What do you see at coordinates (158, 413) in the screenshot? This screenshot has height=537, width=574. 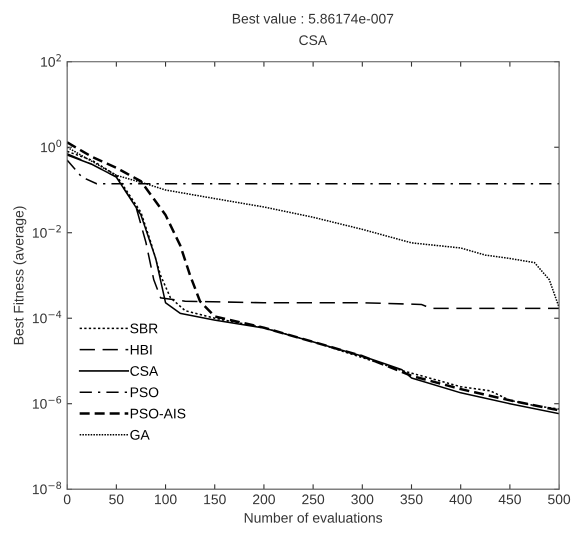 I see `legend-label: PSO-AIS` at bounding box center [158, 413].